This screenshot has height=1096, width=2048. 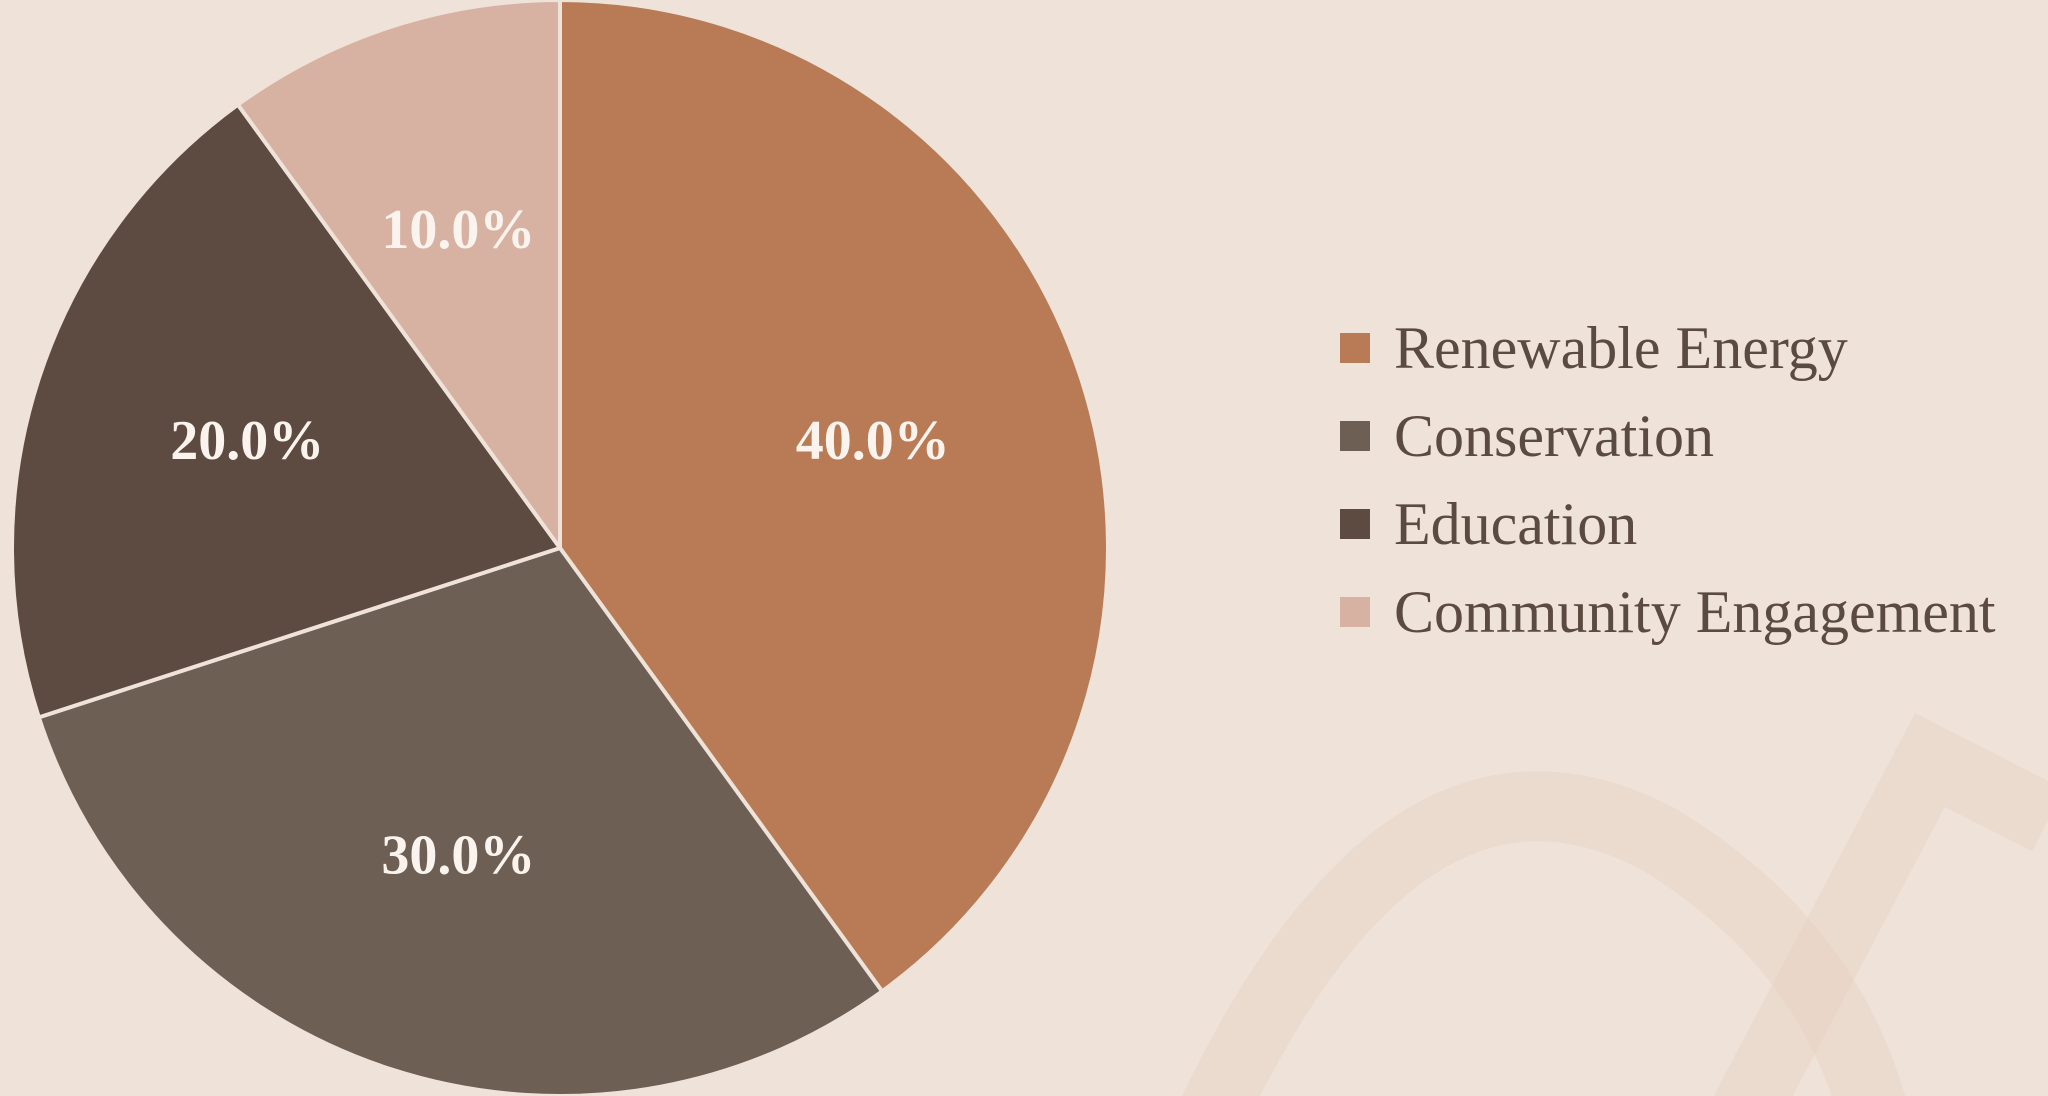 What do you see at coordinates (1355, 612) in the screenshot?
I see `legend-swatch-community-engagement` at bounding box center [1355, 612].